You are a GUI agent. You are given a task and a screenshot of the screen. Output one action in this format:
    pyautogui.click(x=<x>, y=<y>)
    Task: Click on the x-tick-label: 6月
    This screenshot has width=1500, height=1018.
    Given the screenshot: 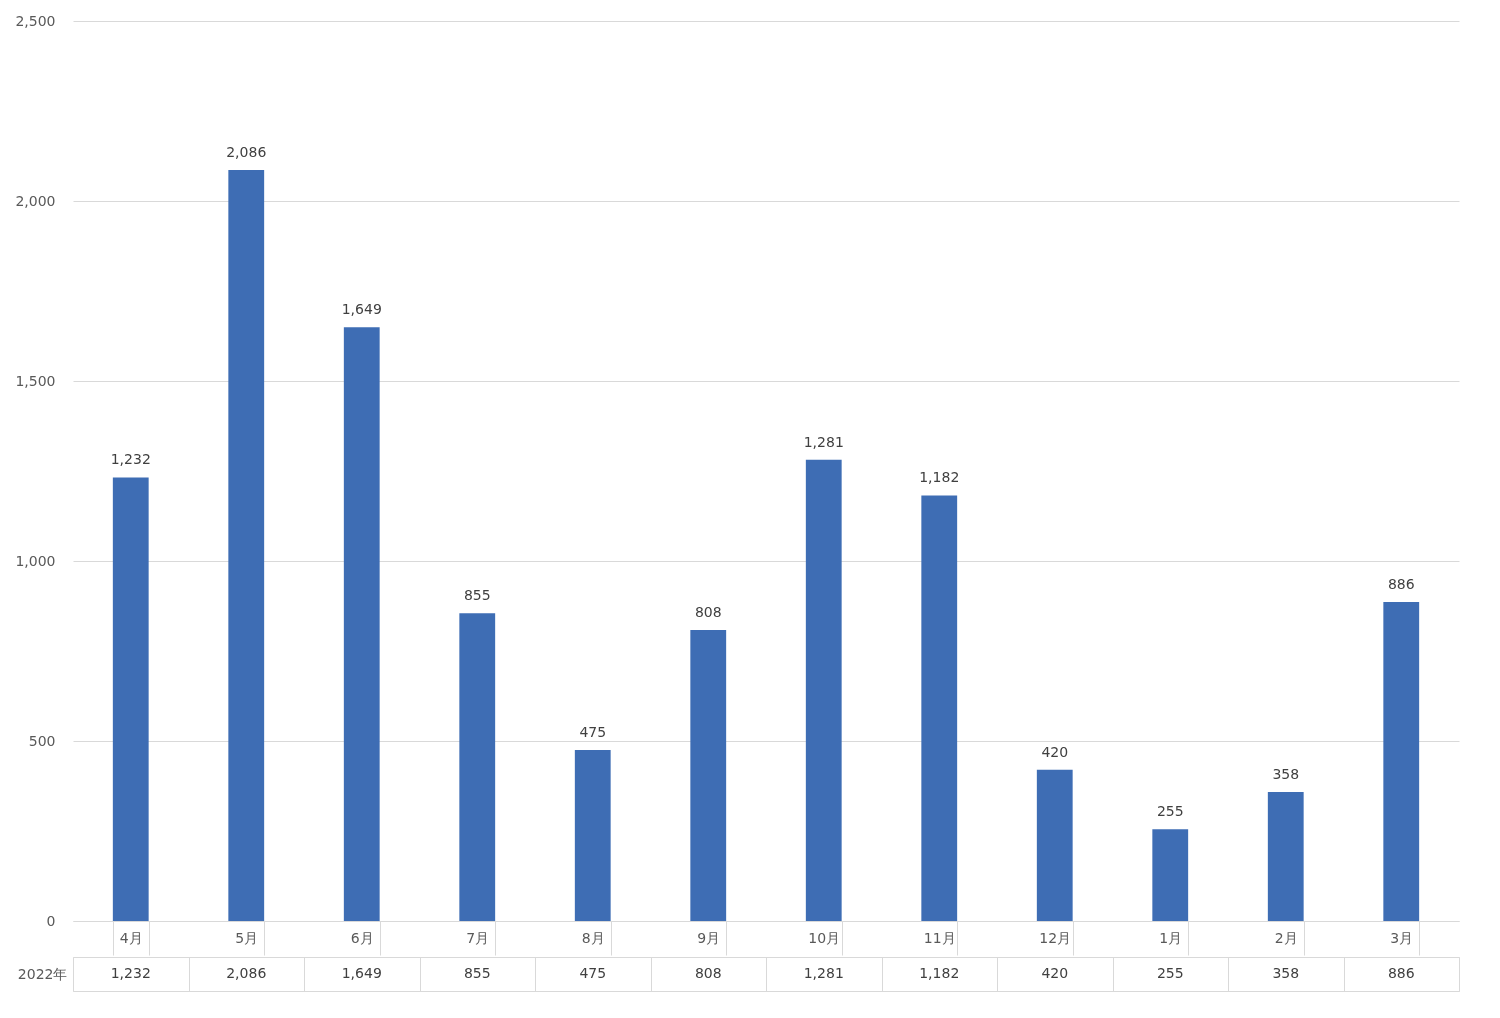 What is the action you would take?
    pyautogui.click(x=362, y=937)
    